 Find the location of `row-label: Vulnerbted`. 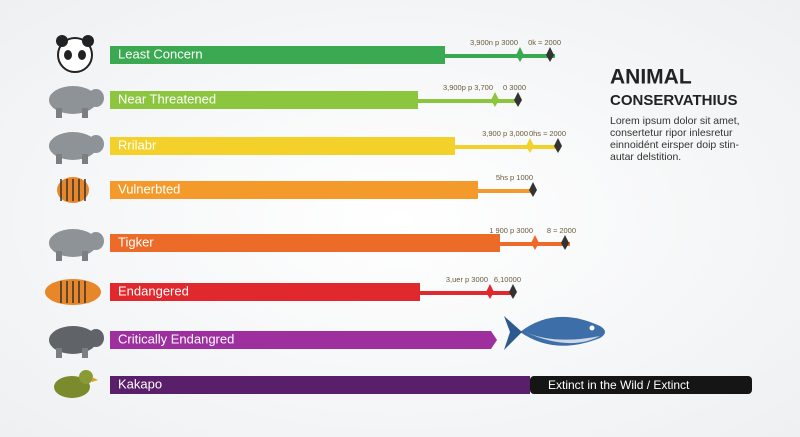

row-label: Vulnerbted is located at coordinates (149, 188).